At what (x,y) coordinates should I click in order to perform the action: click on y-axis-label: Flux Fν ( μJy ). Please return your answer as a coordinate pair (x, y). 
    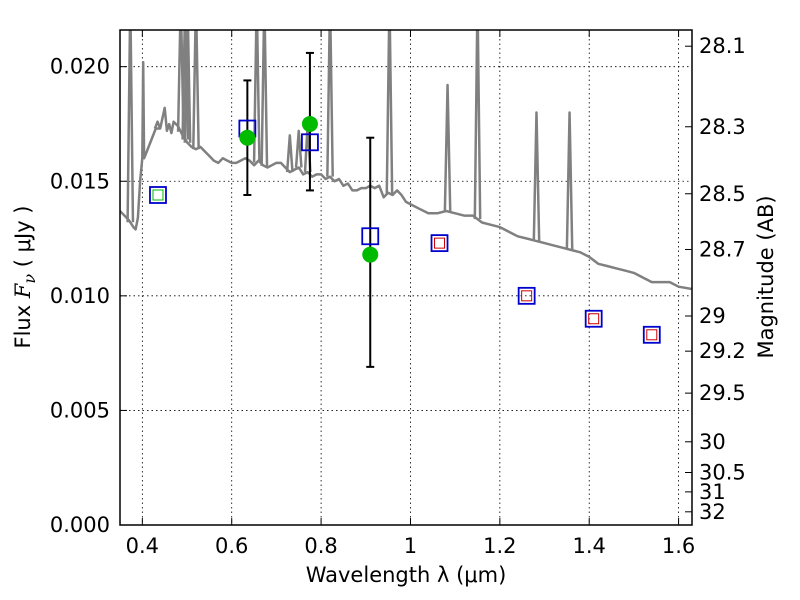
    Looking at the image, I should click on (25, 276).